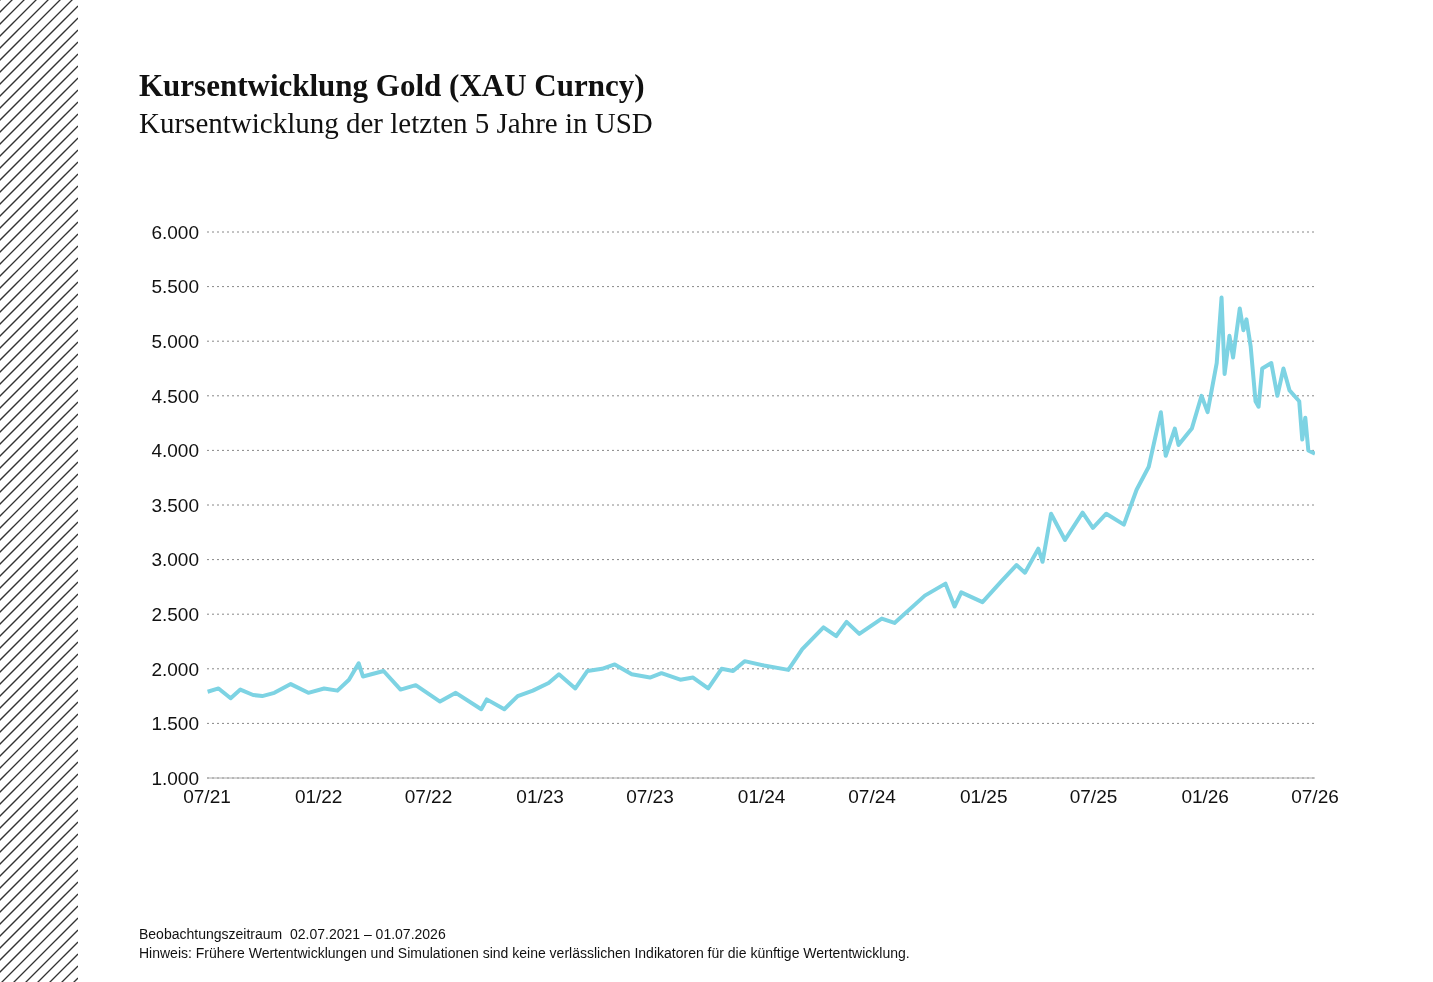 This screenshot has height=982, width=1433. What do you see at coordinates (524, 953) in the screenshot?
I see `text: Hinweis: Frühere Wertentwicklungen und Simulationen sind keine verlässlichen Indikatoren für die künftige Wertentwicklung.` at bounding box center [524, 953].